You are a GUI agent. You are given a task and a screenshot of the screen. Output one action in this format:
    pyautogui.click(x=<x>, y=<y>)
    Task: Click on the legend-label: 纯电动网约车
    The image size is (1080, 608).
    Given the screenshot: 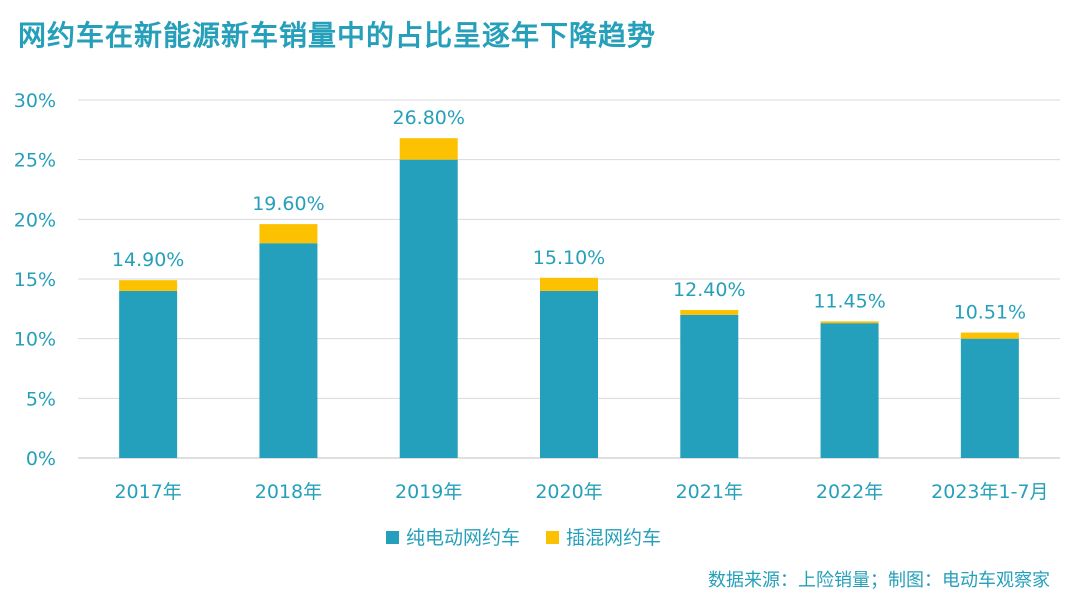 What is the action you would take?
    pyautogui.click(x=463, y=538)
    